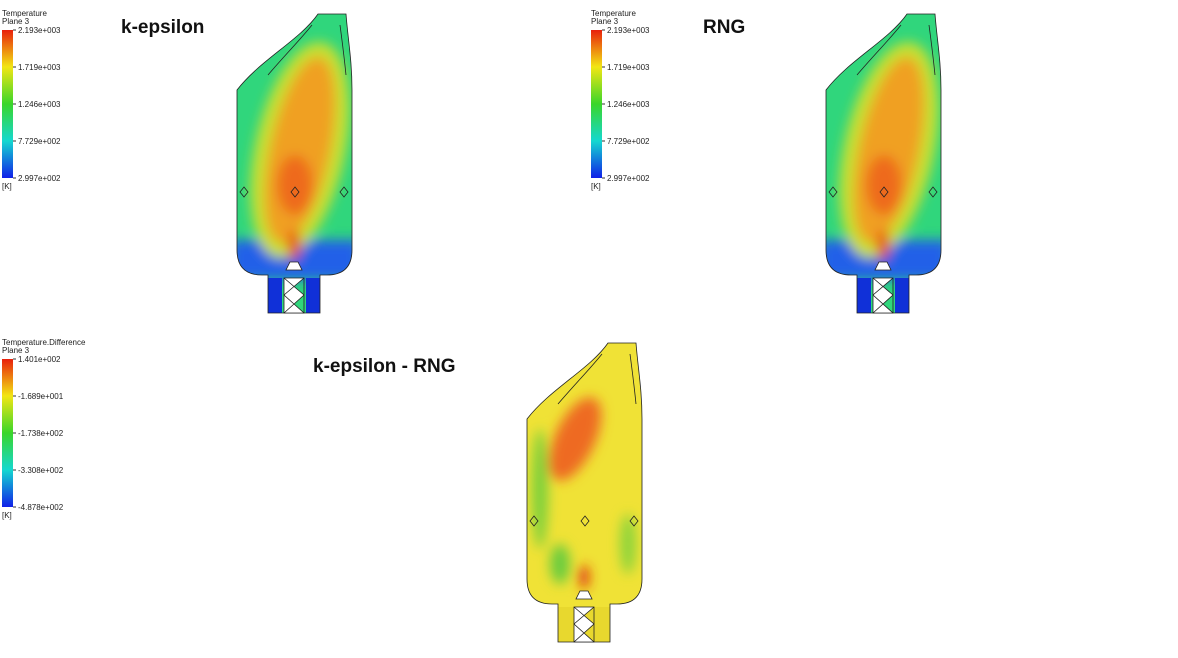 This screenshot has height=658, width=1178. What do you see at coordinates (41, 433) in the screenshot?
I see `legend-label: -1.738e+002` at bounding box center [41, 433].